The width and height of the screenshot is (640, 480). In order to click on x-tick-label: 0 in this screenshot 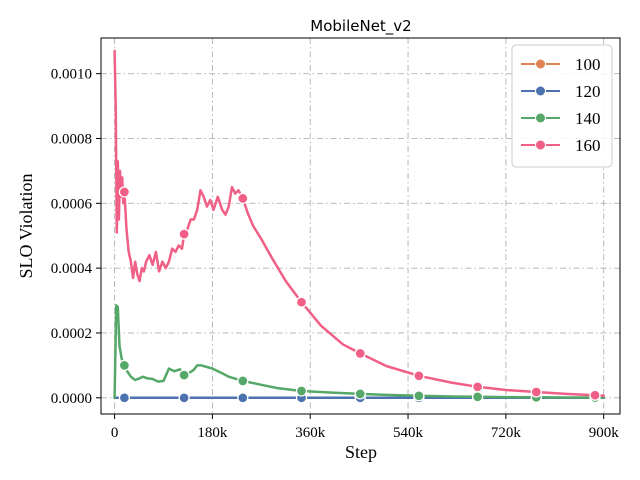, I will do `click(115, 433)`.